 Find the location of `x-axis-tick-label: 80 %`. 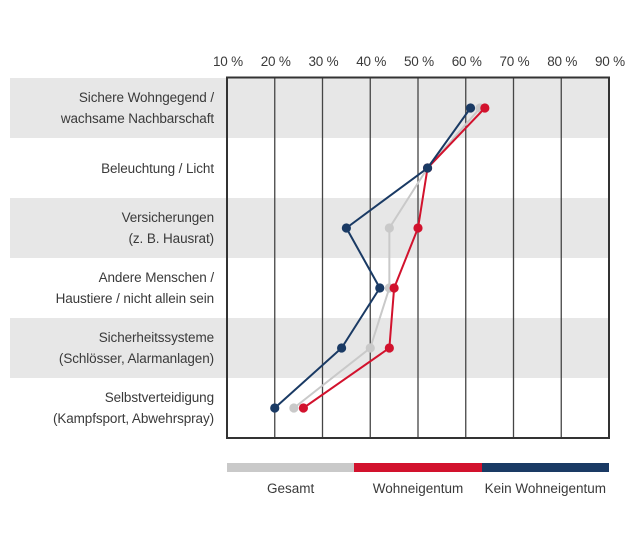

x-axis-tick-label: 80 % is located at coordinates (562, 61).